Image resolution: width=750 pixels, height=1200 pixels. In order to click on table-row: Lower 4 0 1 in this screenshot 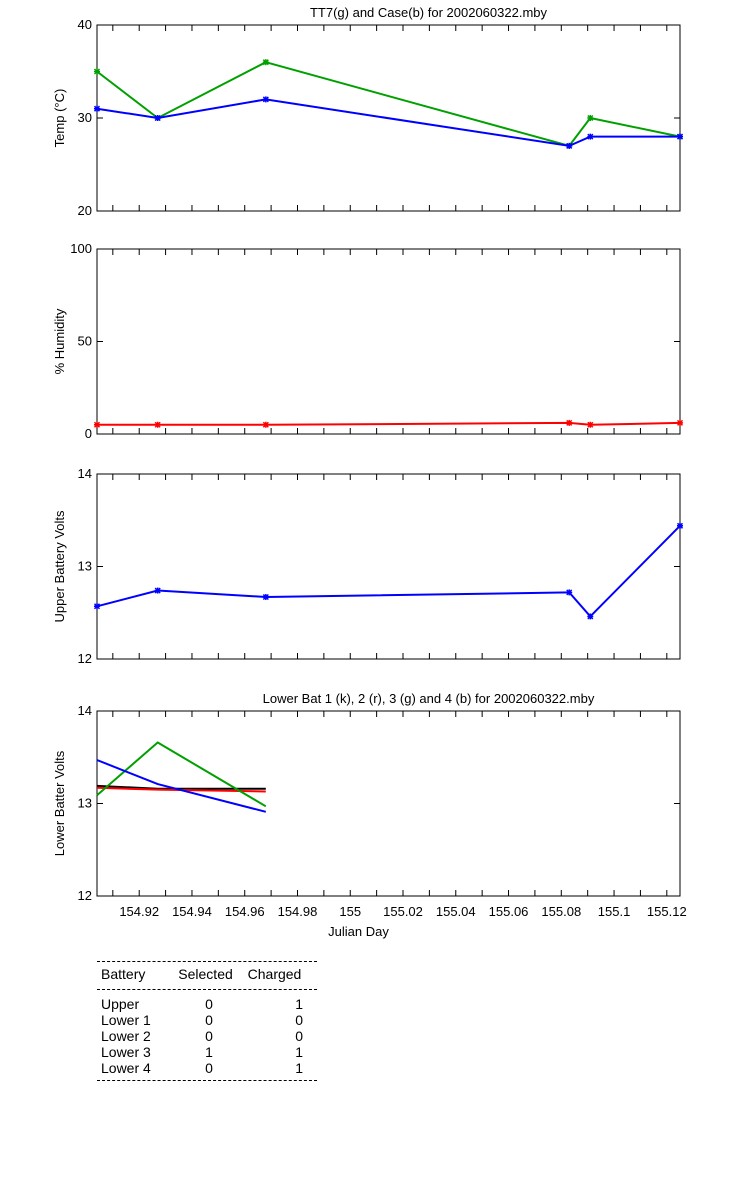, I will do `click(209, 1068)`.